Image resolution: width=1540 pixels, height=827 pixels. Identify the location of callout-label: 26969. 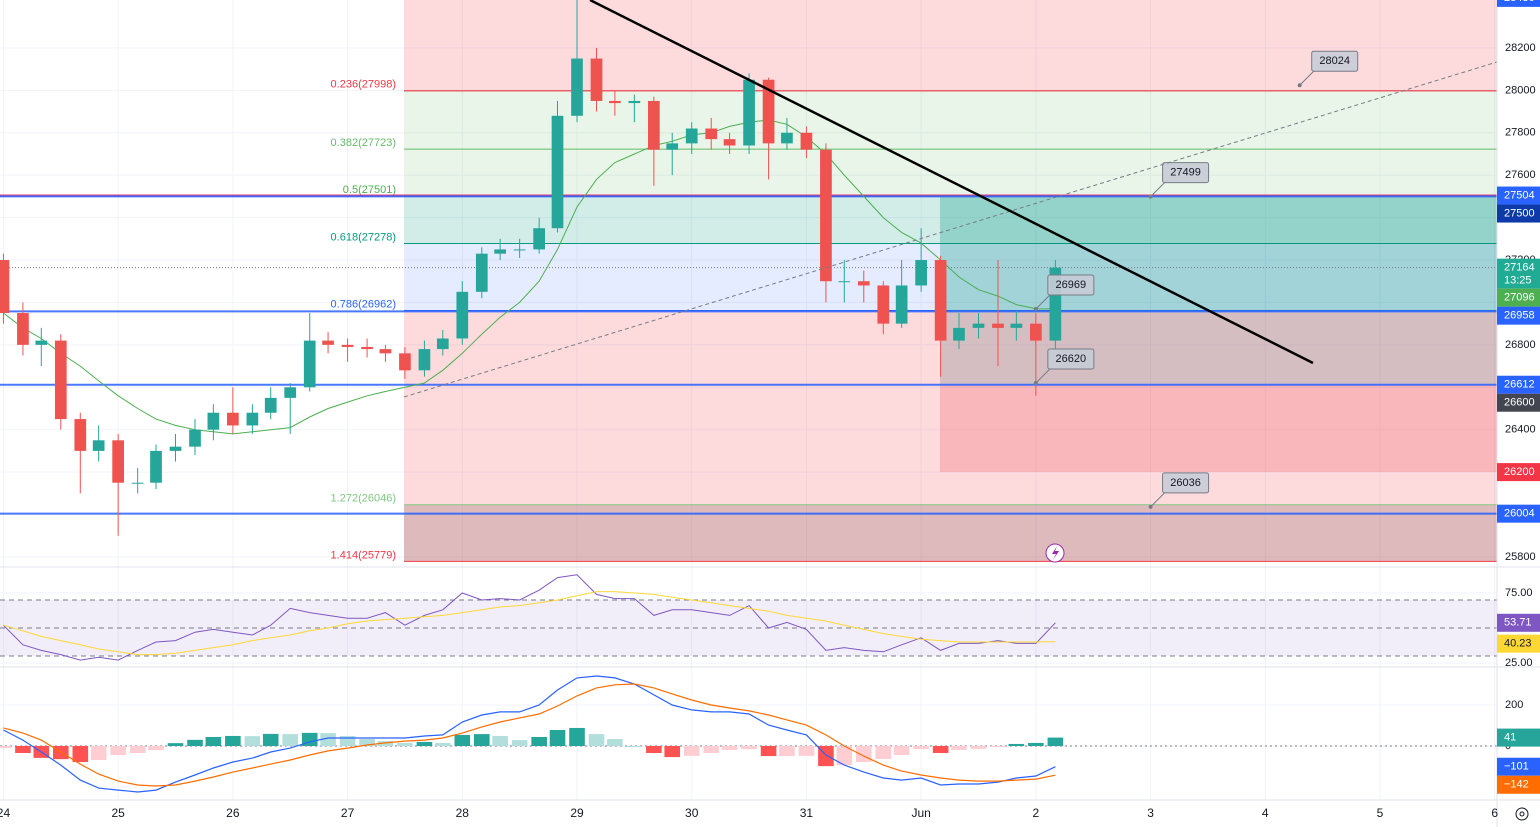
(1071, 285).